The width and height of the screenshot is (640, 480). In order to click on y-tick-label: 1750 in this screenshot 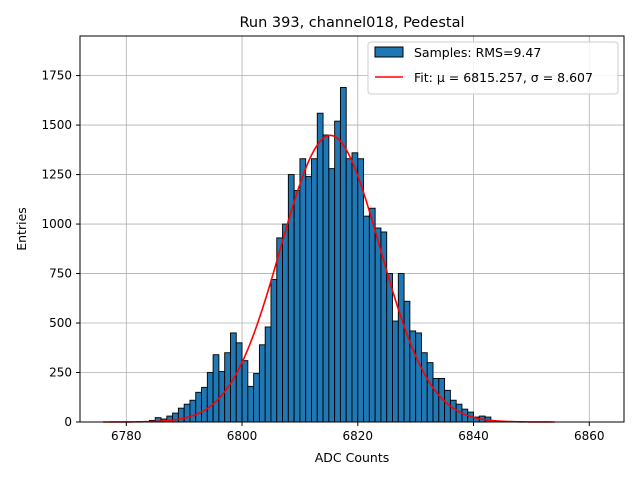, I will do `click(56, 76)`.